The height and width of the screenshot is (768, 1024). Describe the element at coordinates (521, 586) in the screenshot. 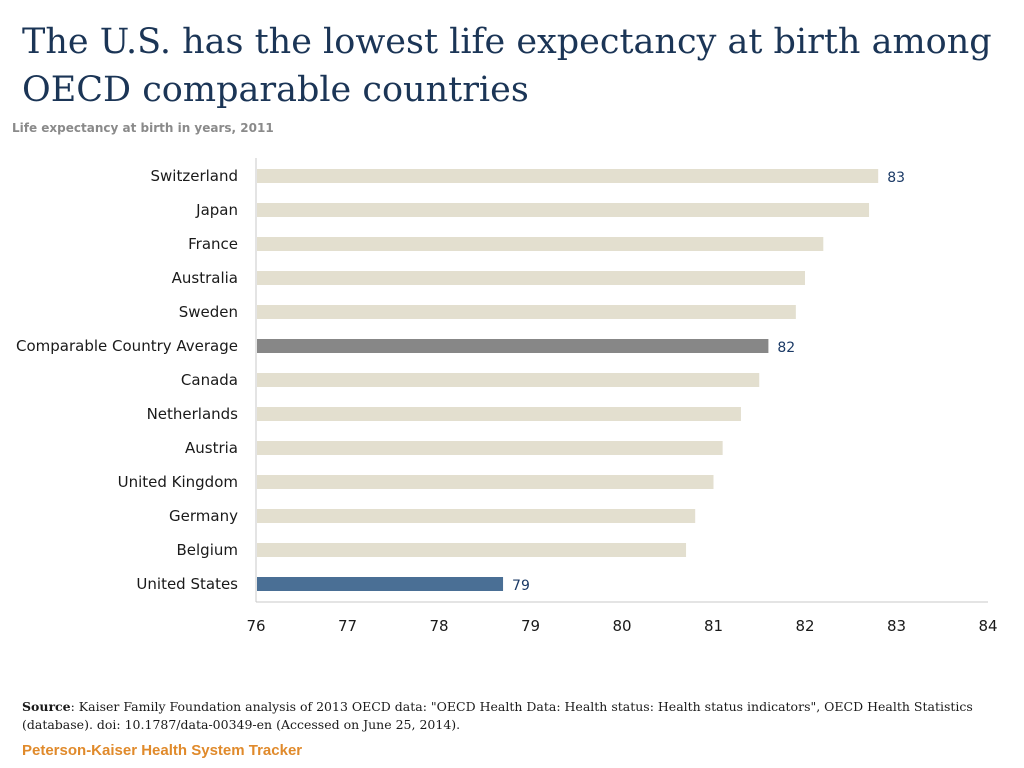

I see `data-label-united-states: 79` at that location.